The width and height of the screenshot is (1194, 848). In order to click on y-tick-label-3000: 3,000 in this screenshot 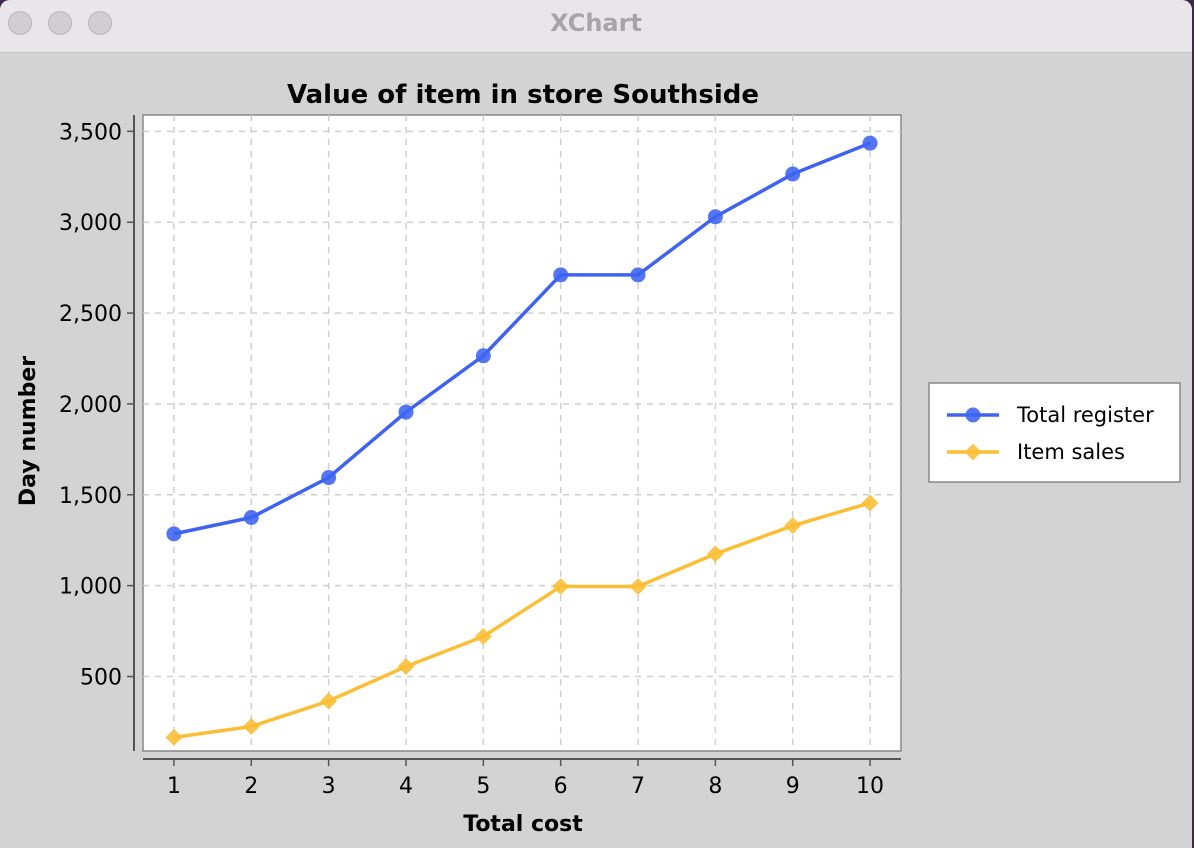, I will do `click(90, 223)`.